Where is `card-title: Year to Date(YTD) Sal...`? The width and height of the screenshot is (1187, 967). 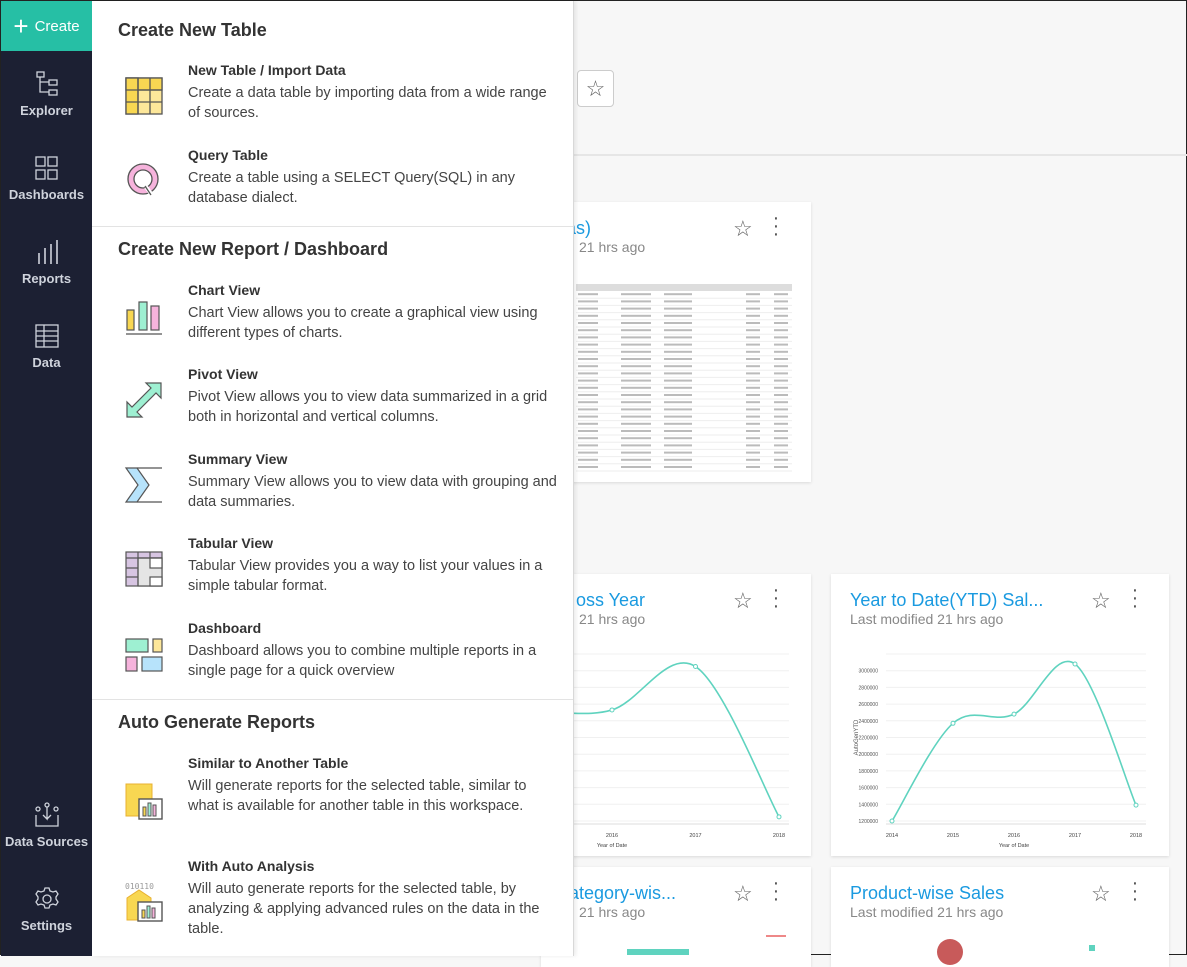 card-title: Year to Date(YTD) Sal... is located at coordinates (947, 600).